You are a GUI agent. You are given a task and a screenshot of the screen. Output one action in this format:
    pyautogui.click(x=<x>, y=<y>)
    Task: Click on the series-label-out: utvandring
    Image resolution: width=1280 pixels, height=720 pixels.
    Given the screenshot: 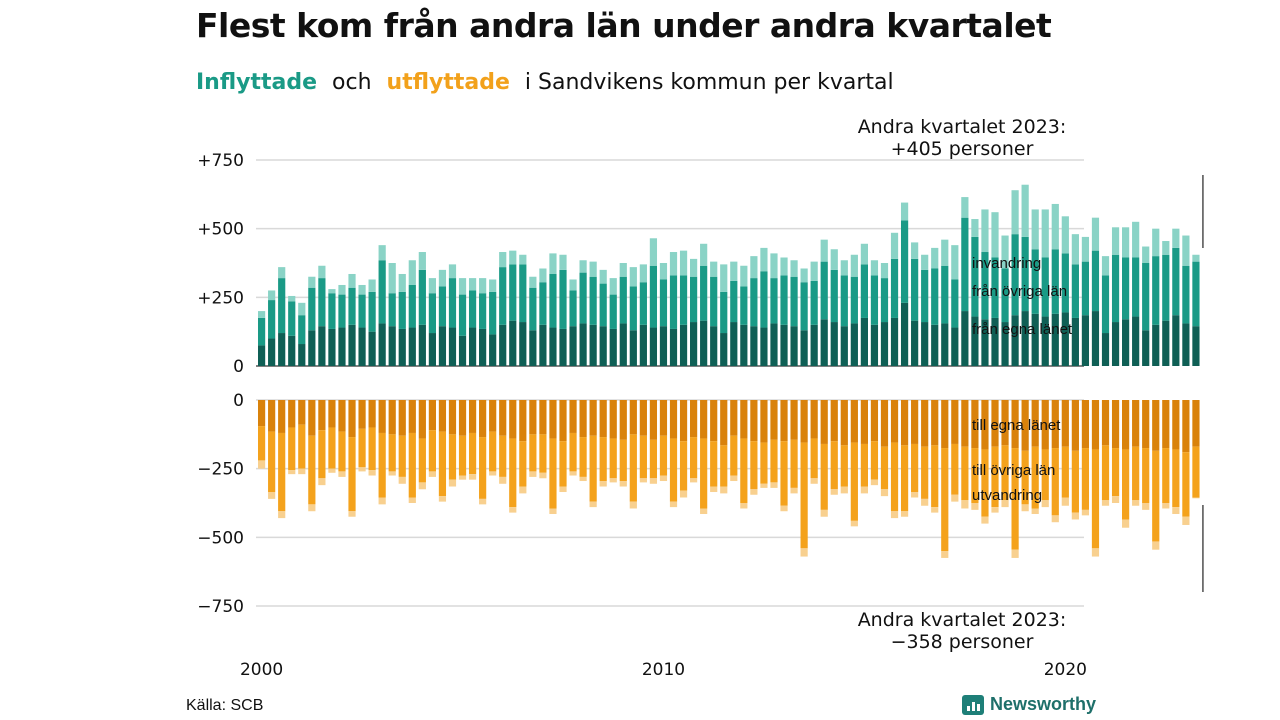 What is the action you would take?
    pyautogui.click(x=1007, y=495)
    